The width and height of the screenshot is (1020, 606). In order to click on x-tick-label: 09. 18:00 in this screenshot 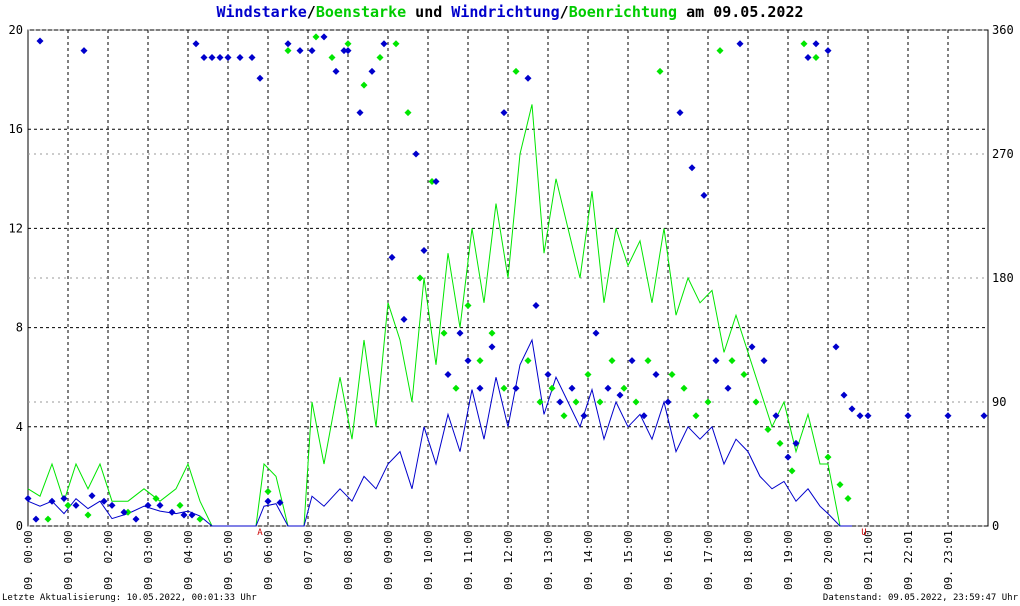, I will do `click(748, 560)`.